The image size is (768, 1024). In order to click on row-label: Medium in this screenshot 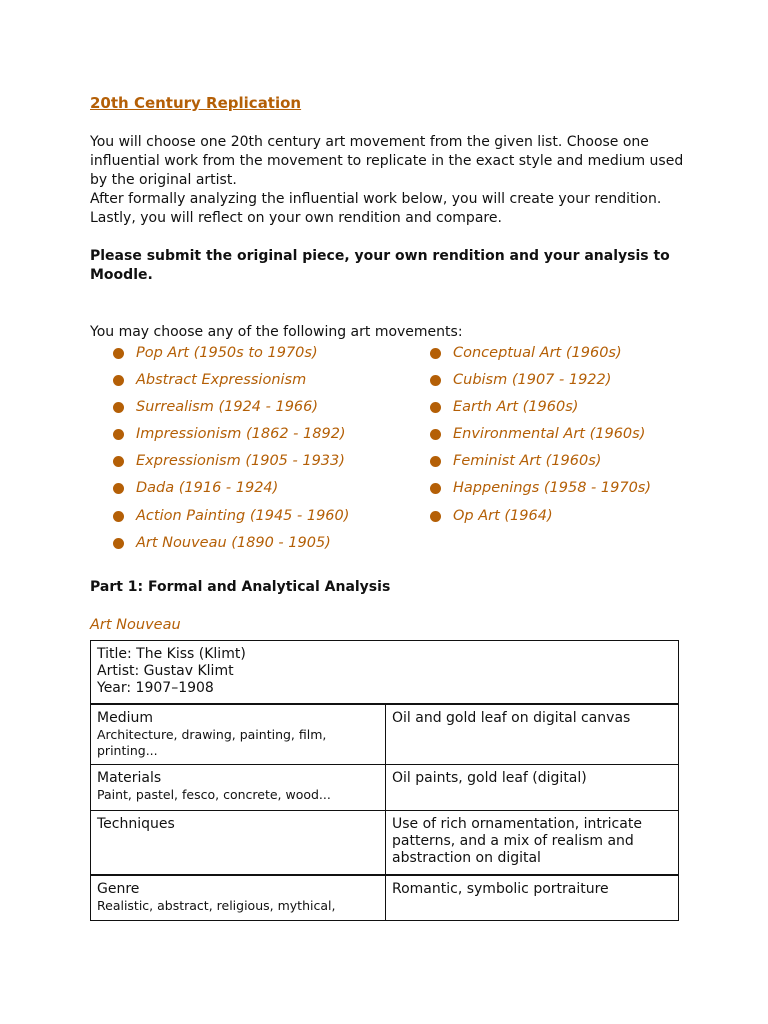, I will do `click(125, 717)`.